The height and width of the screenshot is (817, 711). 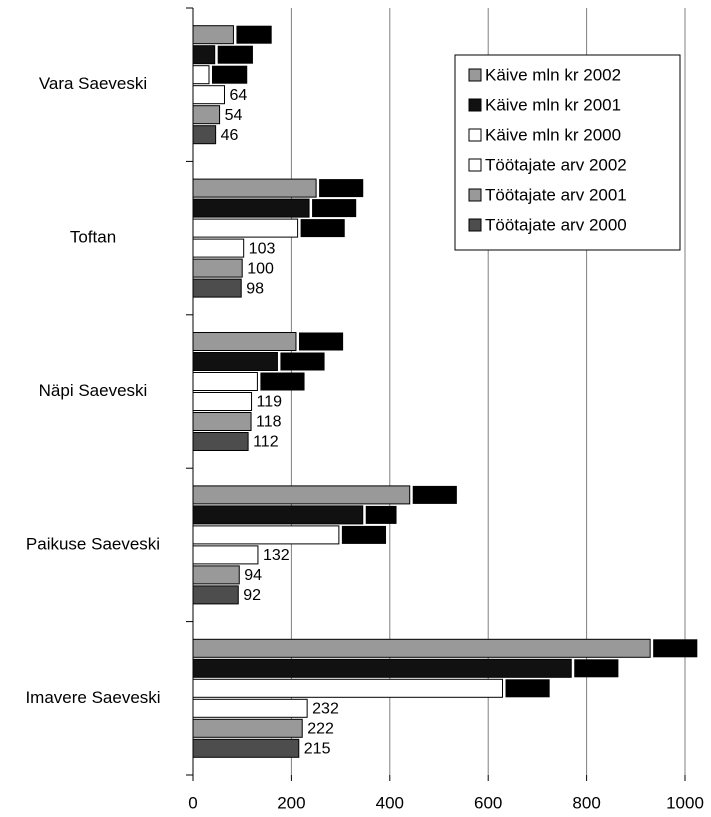 What do you see at coordinates (320, 729) in the screenshot?
I see `value-label: 222` at bounding box center [320, 729].